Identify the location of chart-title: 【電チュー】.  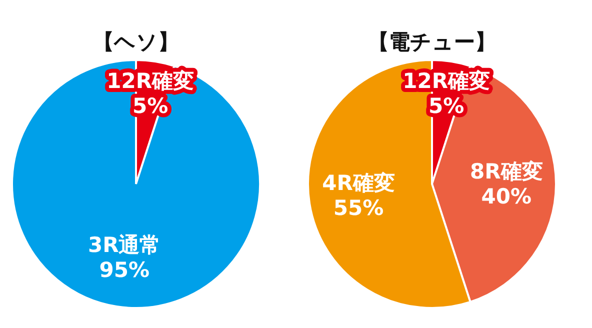
(432, 42).